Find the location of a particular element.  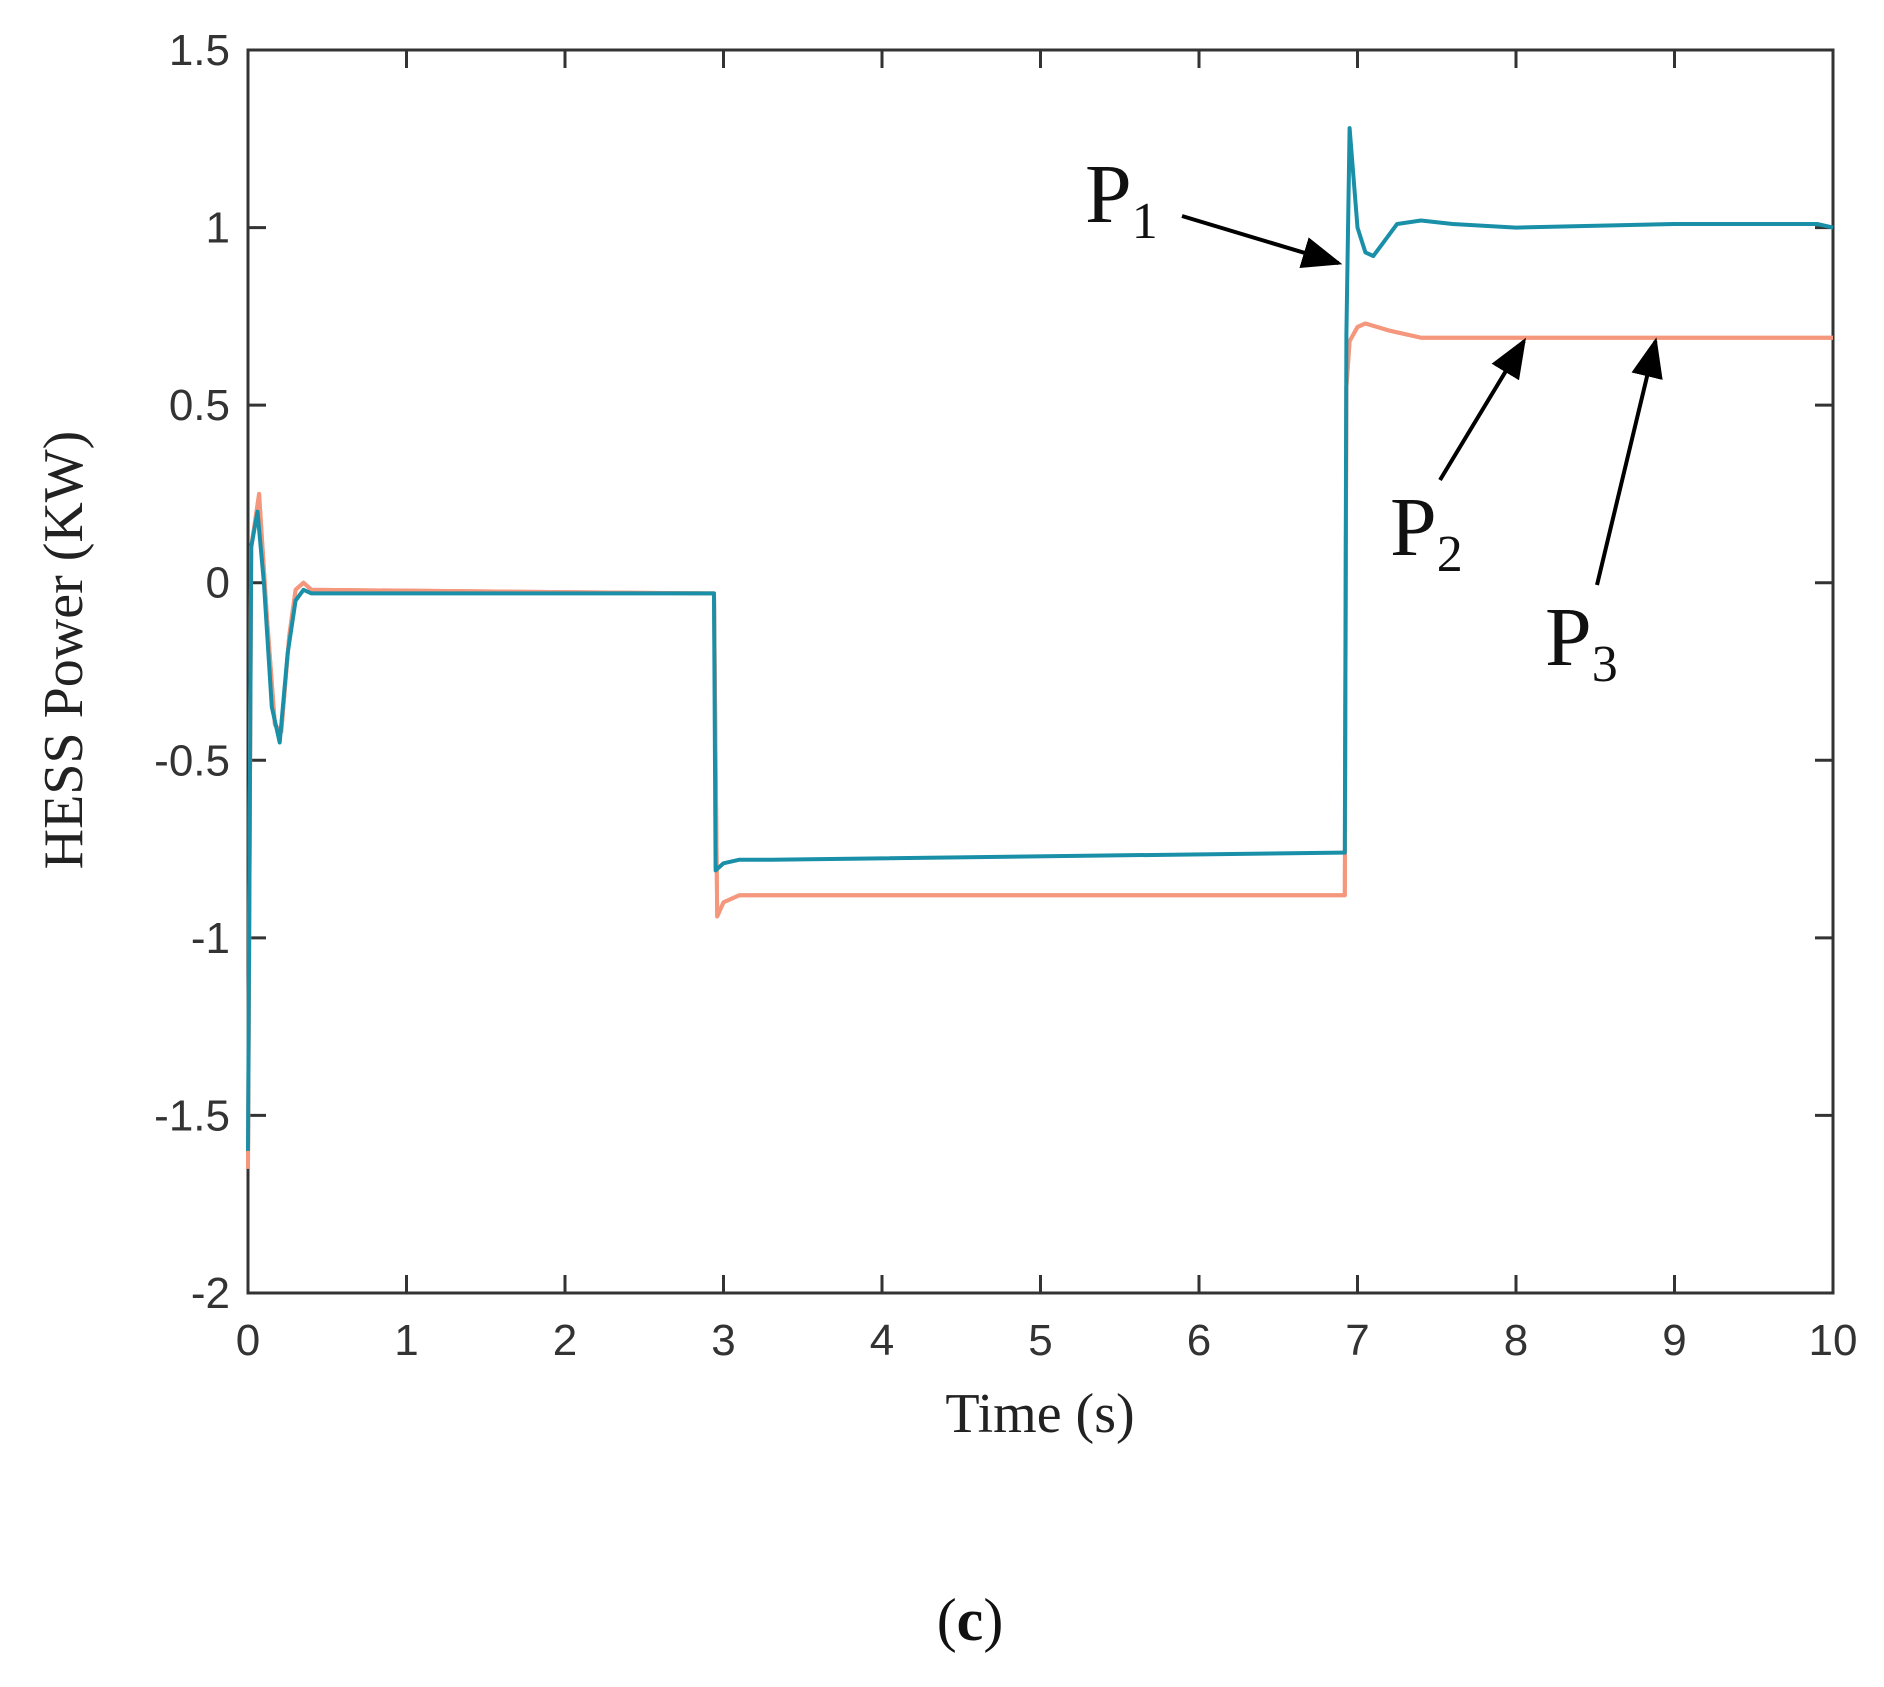

annotation-main-p3: P is located at coordinates (1568, 637).